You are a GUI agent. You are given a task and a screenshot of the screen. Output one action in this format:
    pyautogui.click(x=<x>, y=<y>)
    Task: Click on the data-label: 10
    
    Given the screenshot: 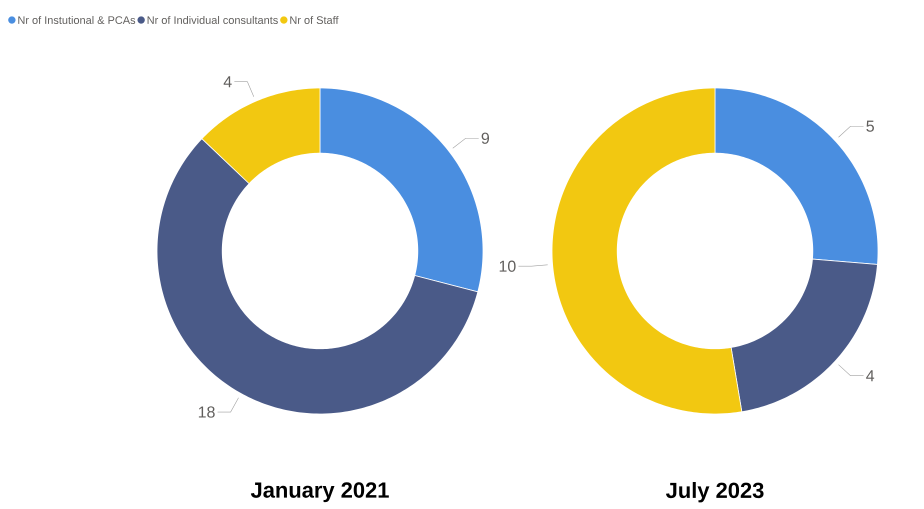 What is the action you would take?
    pyautogui.click(x=508, y=266)
    